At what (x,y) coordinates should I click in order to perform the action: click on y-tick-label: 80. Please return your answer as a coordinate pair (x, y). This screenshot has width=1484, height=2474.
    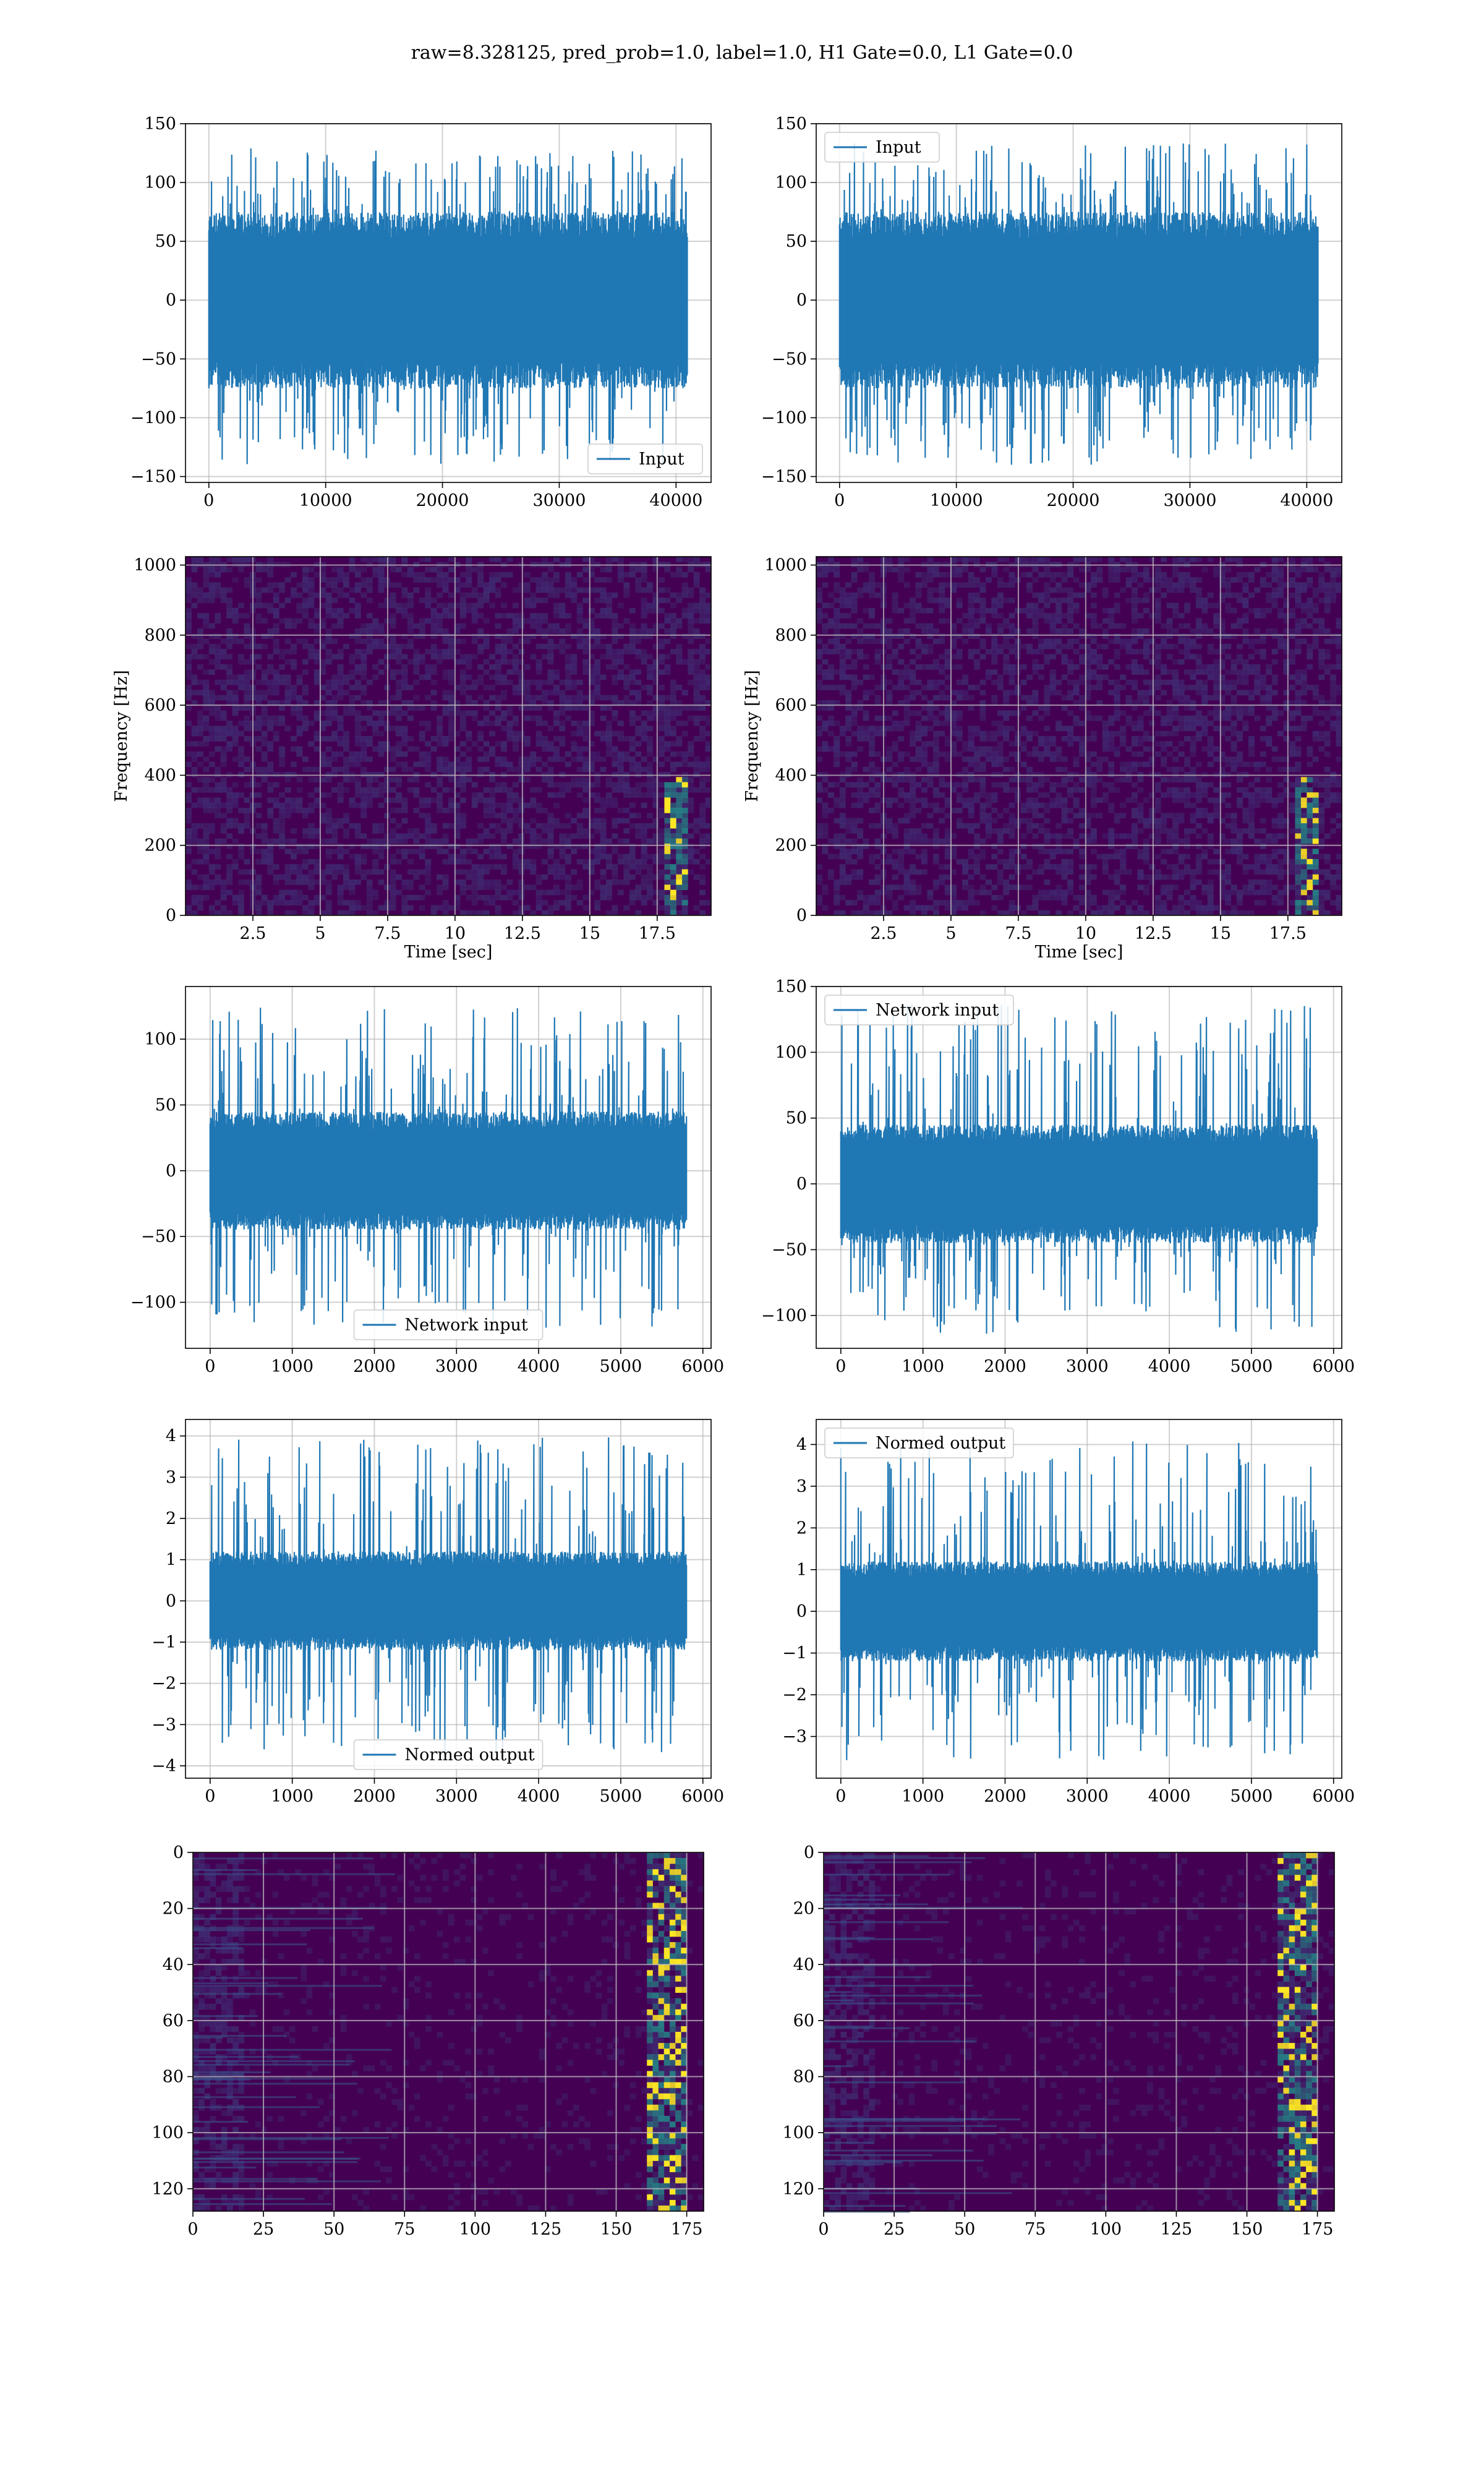
    Looking at the image, I should click on (173, 2077).